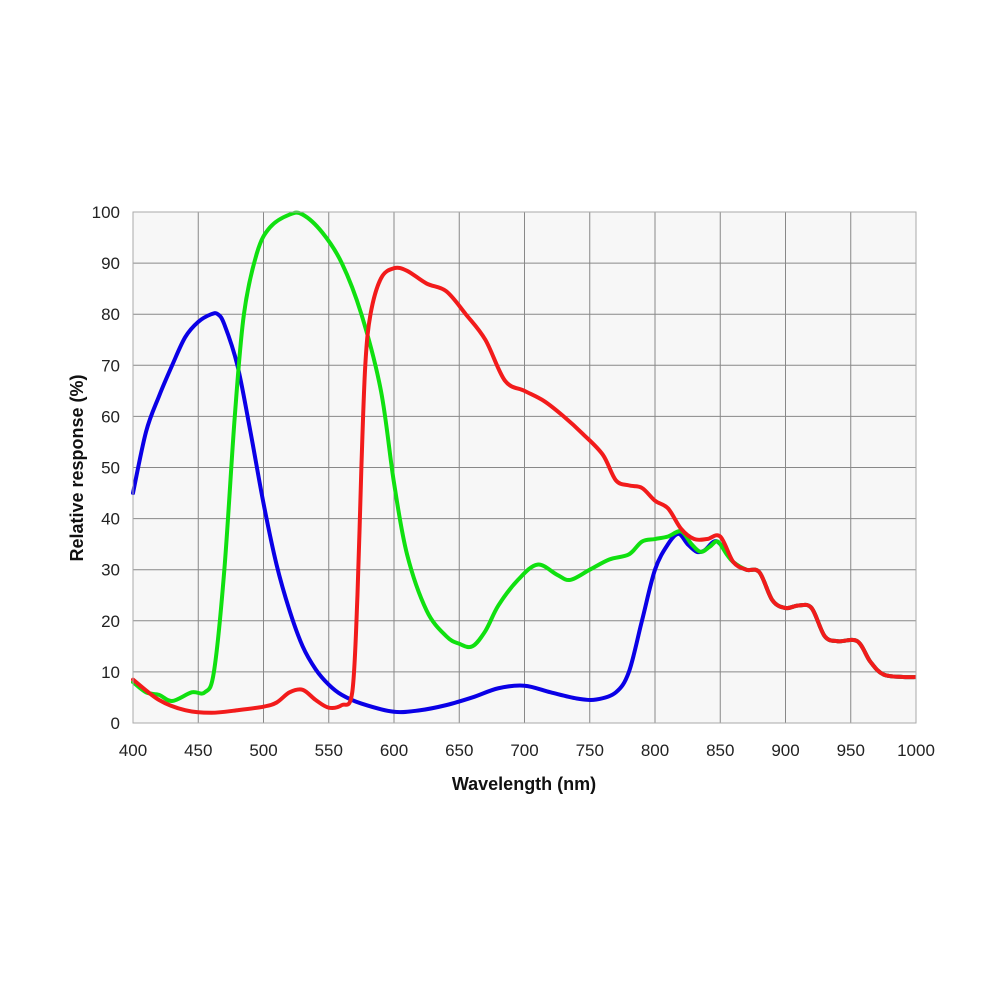 The image size is (1000, 1000). Describe the element at coordinates (263, 750) in the screenshot. I see `x-tick-label: 500` at that location.